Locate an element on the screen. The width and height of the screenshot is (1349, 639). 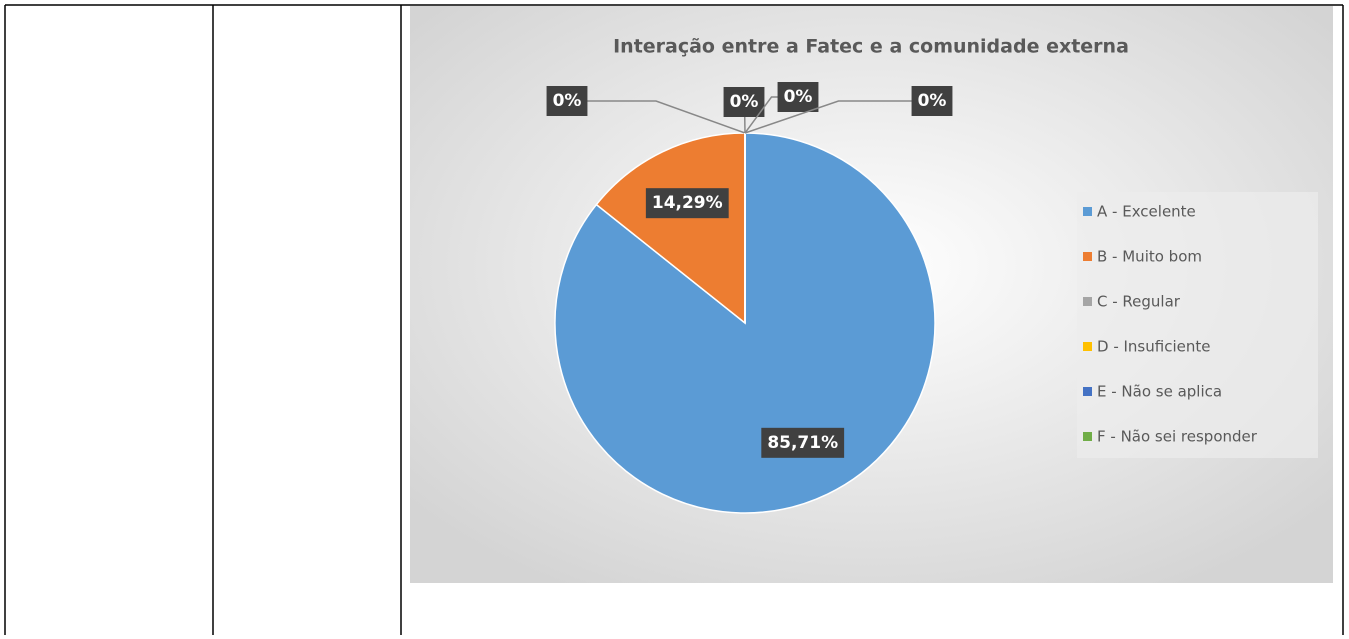
legend-label: B - Muito bom is located at coordinates (1149, 257).